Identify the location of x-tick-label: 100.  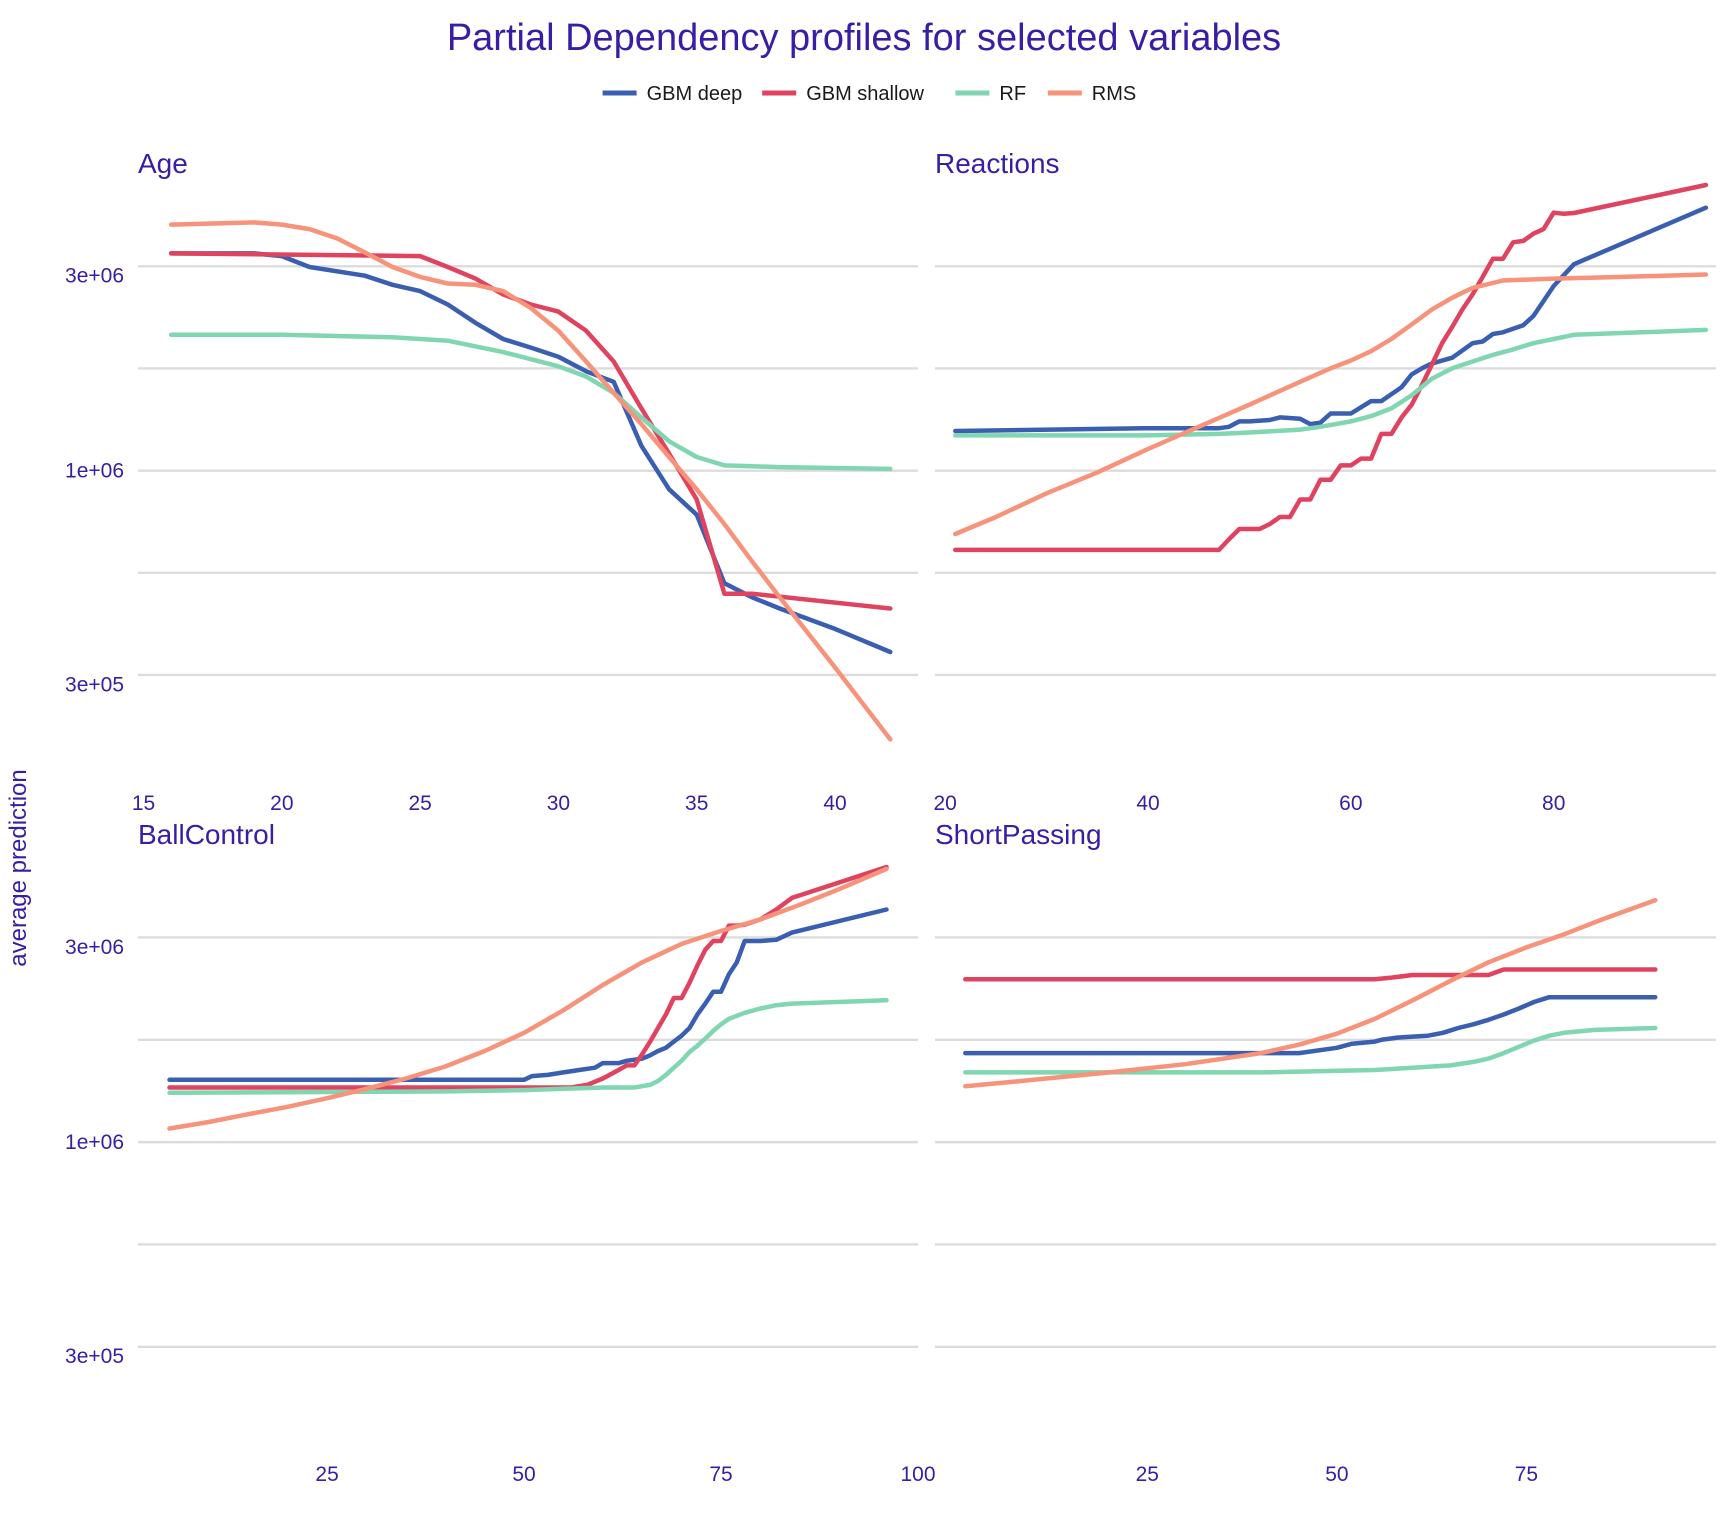
(917, 1474).